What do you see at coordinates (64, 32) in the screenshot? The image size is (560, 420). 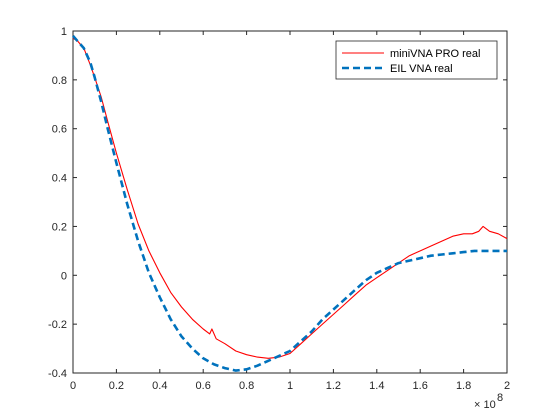 I see `y-tick-label: 1` at bounding box center [64, 32].